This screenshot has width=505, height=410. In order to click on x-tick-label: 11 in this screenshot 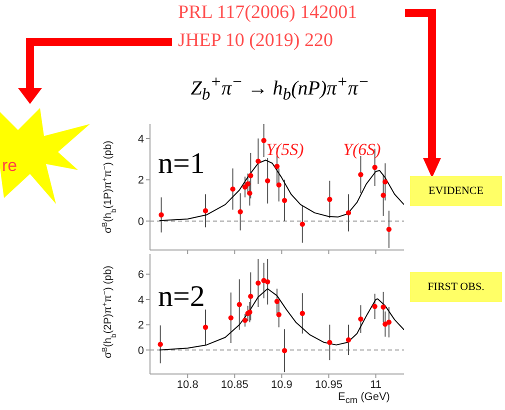, I will do `click(376, 384)`.